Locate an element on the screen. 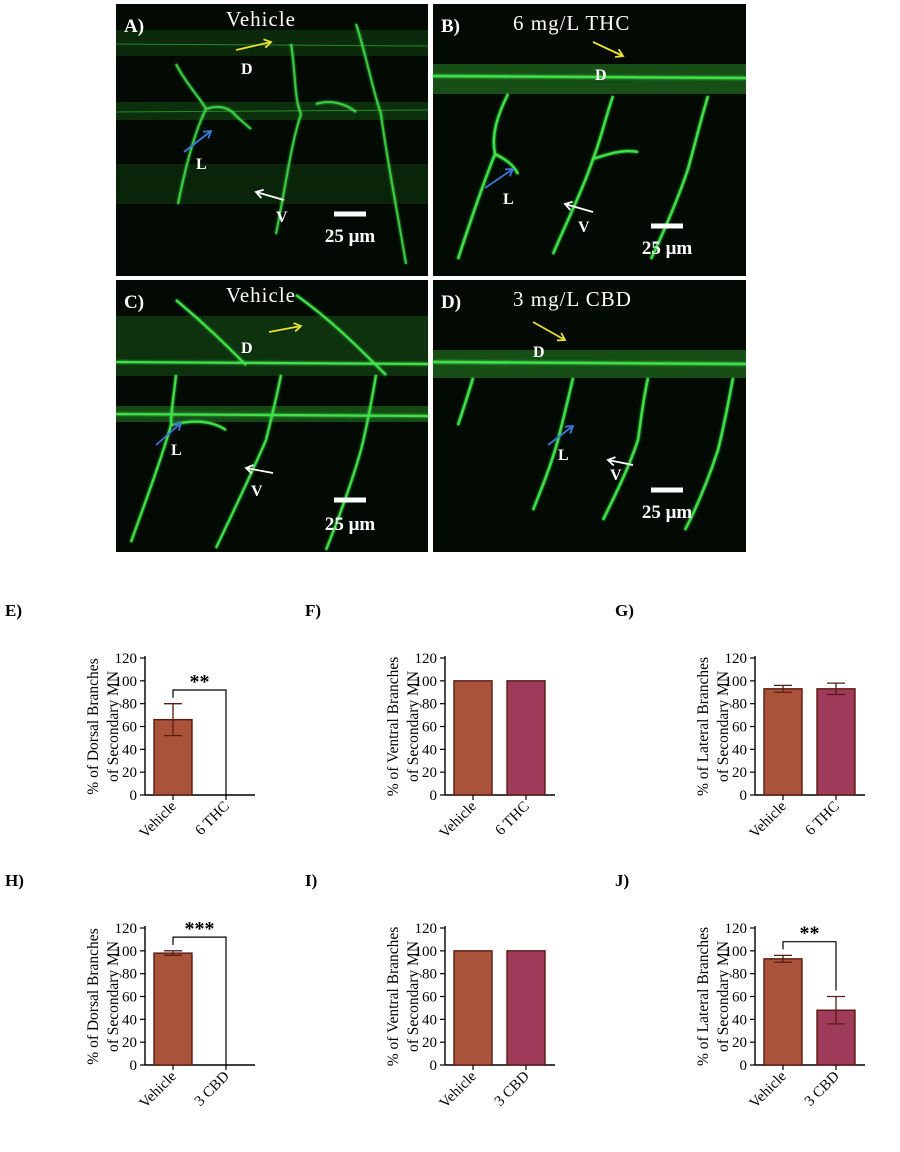  panel-title: 3 mg/L CBD is located at coordinates (572, 299).